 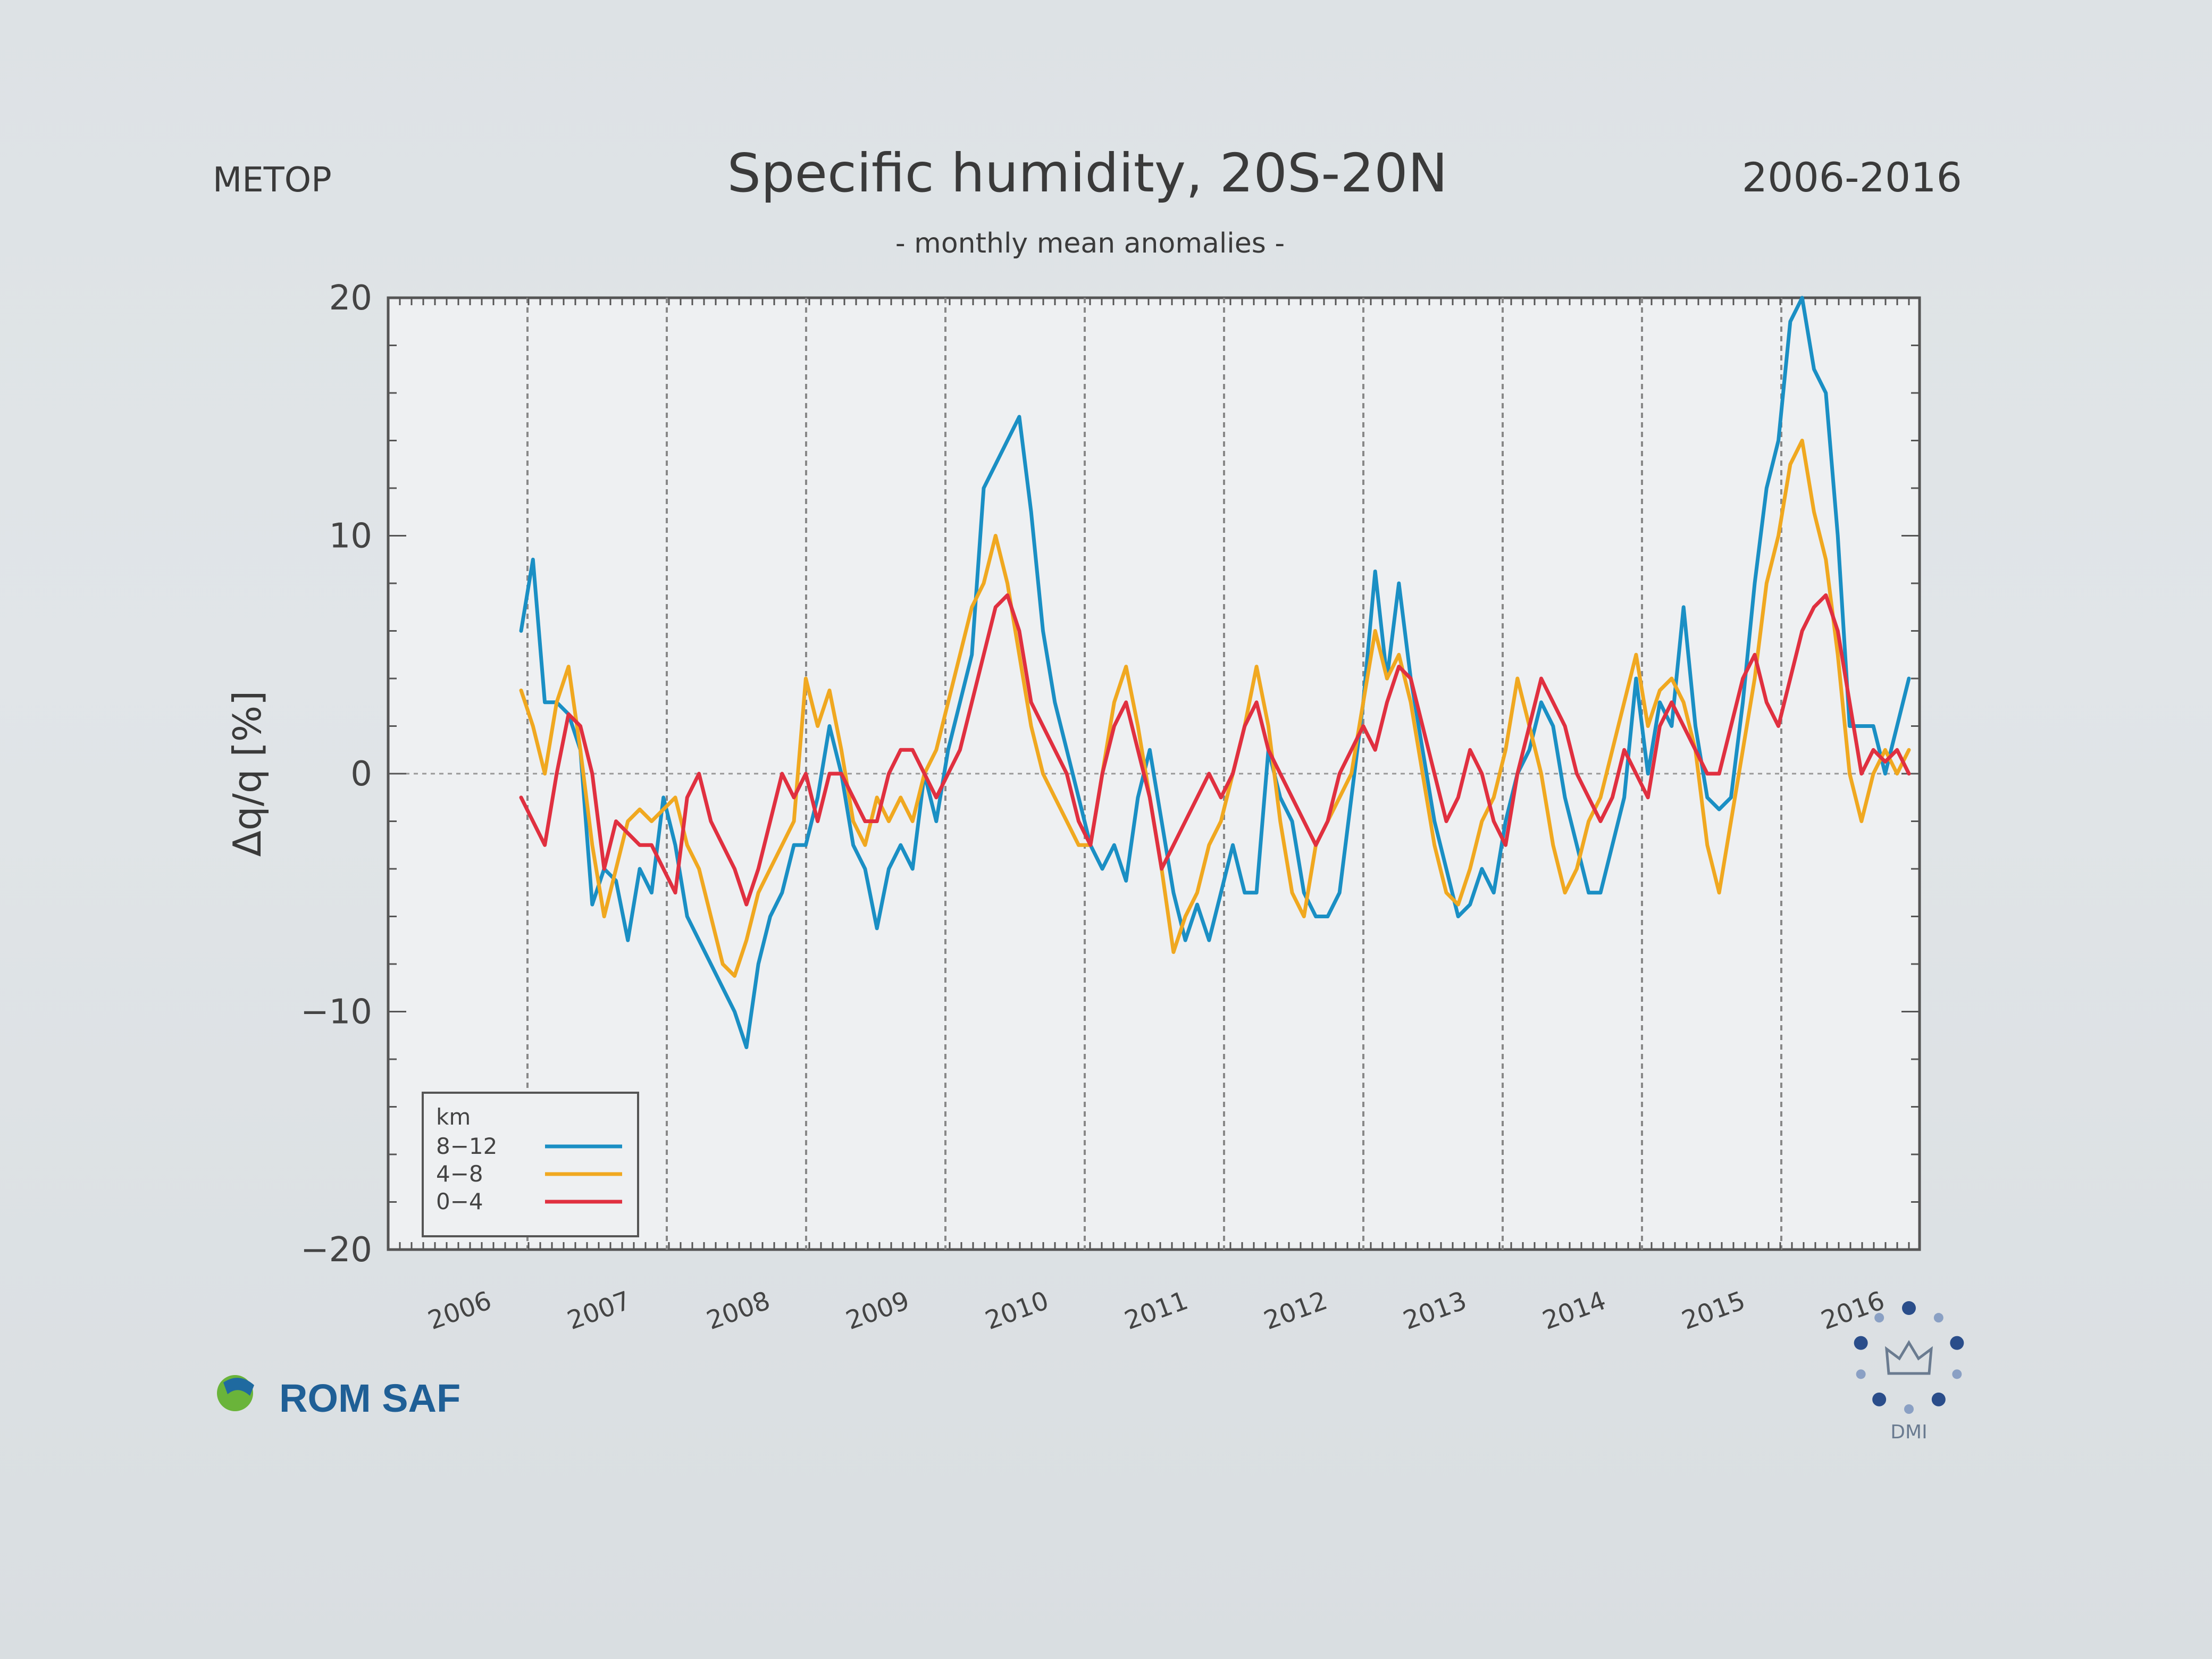 What do you see at coordinates (336, 1012) in the screenshot?
I see `y-tick-label: −10` at bounding box center [336, 1012].